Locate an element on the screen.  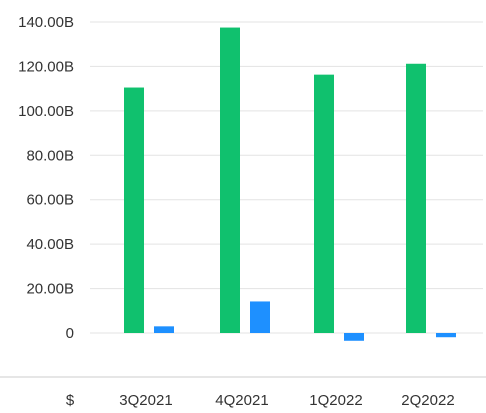
x-tick-label-1Q2022: 1Q2022 is located at coordinates (335, 400).